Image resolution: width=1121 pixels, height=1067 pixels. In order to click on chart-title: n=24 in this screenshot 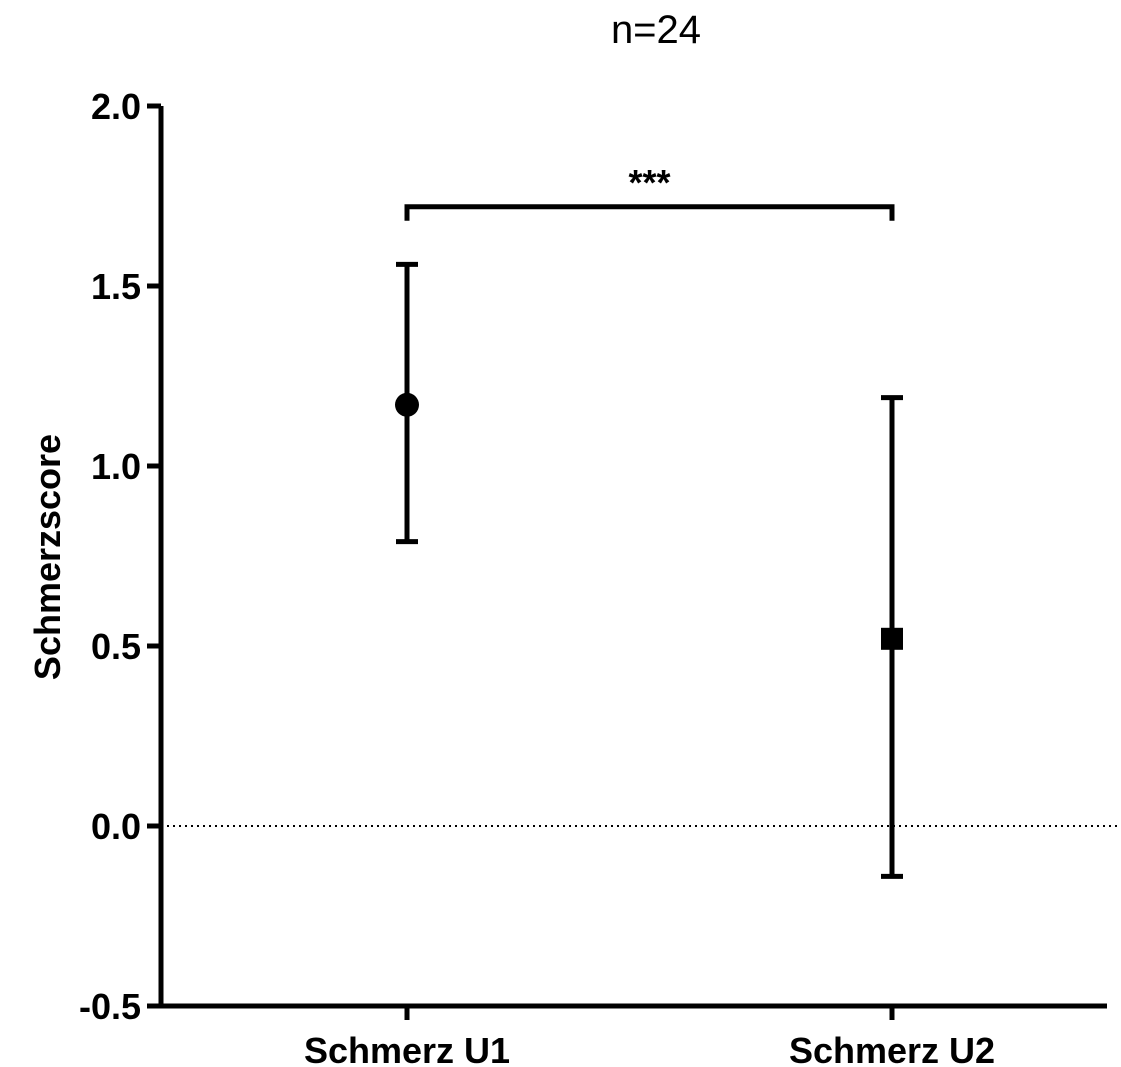, I will do `click(656, 30)`.